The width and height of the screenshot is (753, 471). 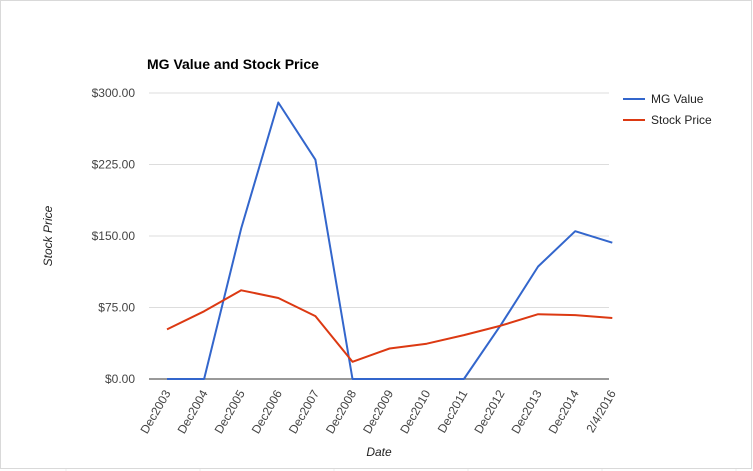 What do you see at coordinates (114, 165) in the screenshot?
I see `y-tick-label: $225.00` at bounding box center [114, 165].